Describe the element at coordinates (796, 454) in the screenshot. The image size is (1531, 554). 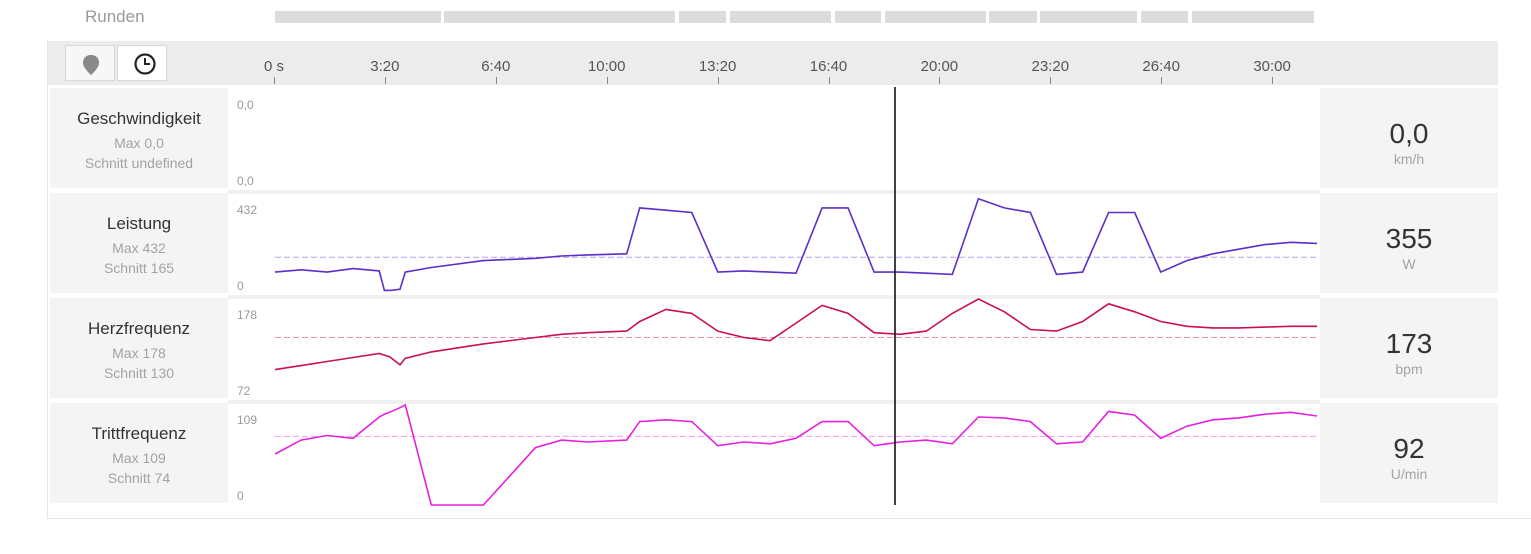
I see `series-line-trittfrequenz` at that location.